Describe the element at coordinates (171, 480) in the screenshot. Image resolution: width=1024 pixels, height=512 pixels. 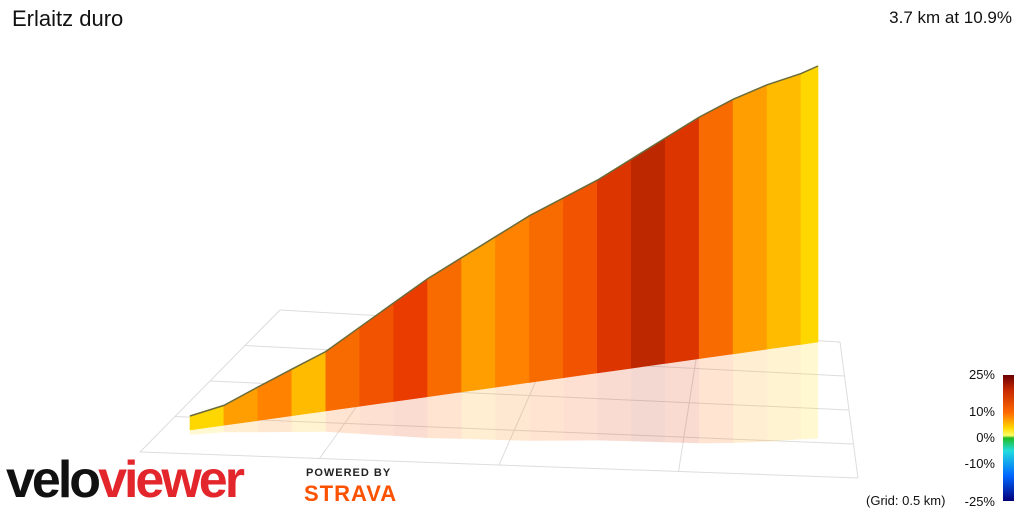
I see `logo-viewer-text: viewer` at that location.